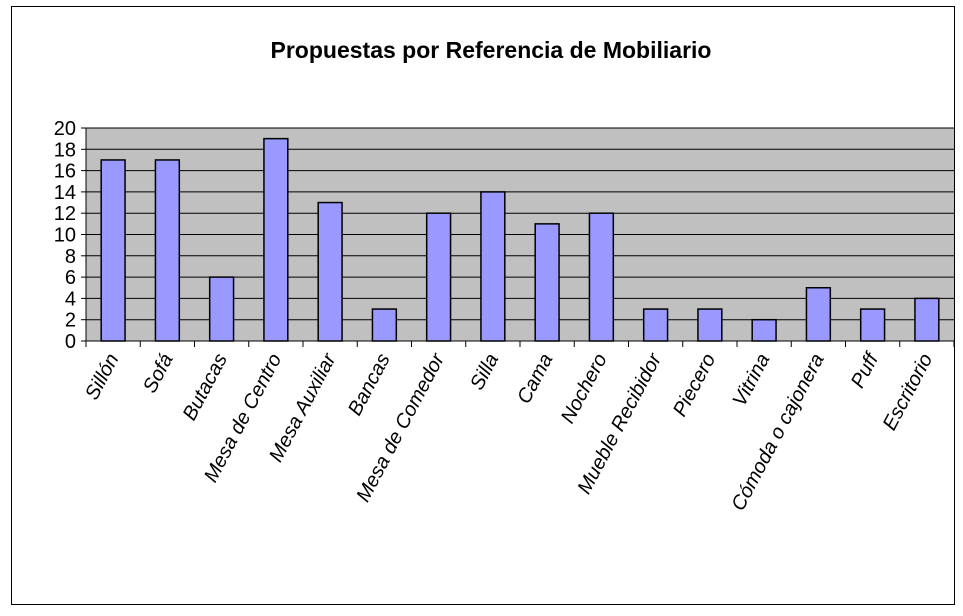  What do you see at coordinates (70, 257) in the screenshot?
I see `y-tick-label: 8` at bounding box center [70, 257].